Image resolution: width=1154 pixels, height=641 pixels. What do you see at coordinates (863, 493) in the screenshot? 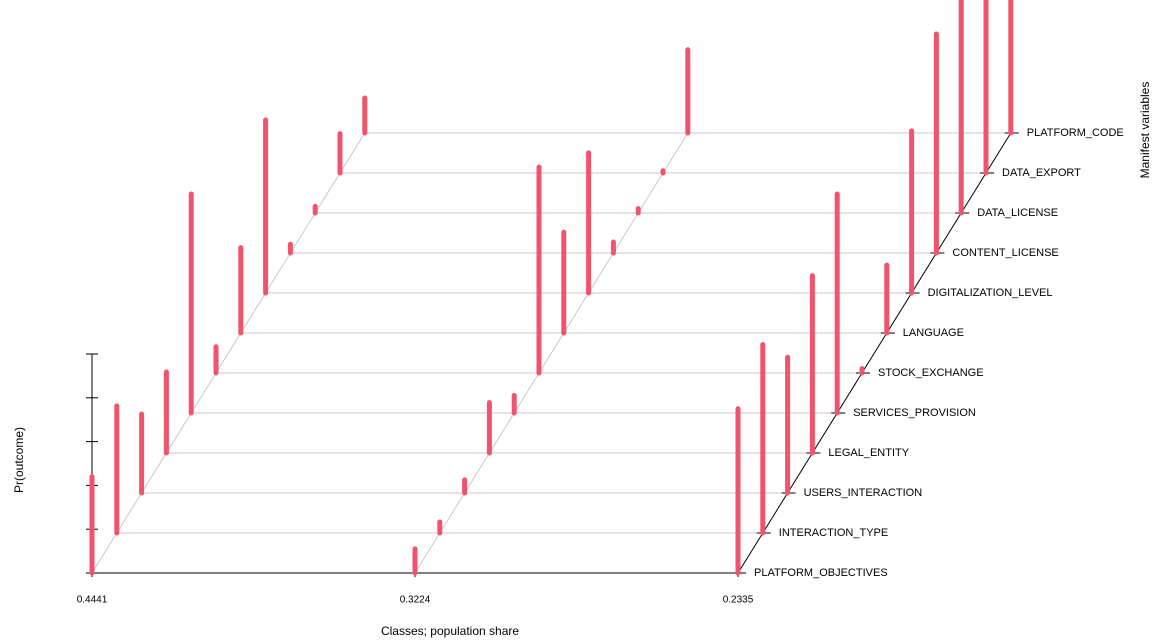
I see `z-tick-label: USERS_INTERACTION` at bounding box center [863, 493].